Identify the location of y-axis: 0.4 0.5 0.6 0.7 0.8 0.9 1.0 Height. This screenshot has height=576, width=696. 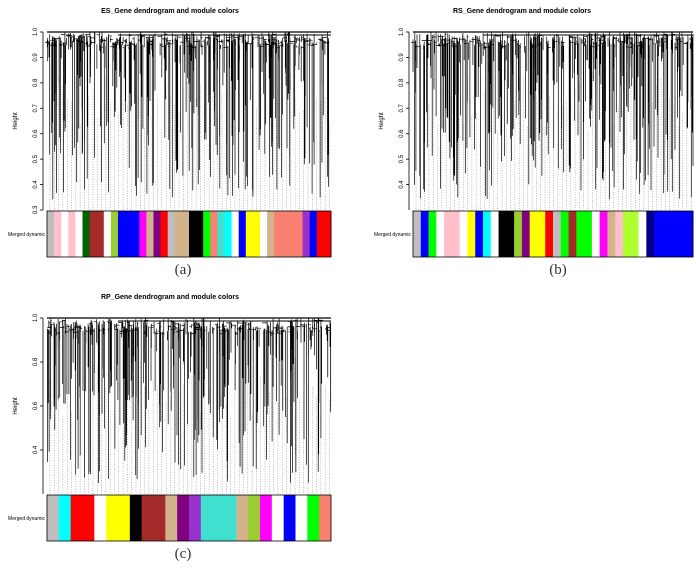
(394, 118).